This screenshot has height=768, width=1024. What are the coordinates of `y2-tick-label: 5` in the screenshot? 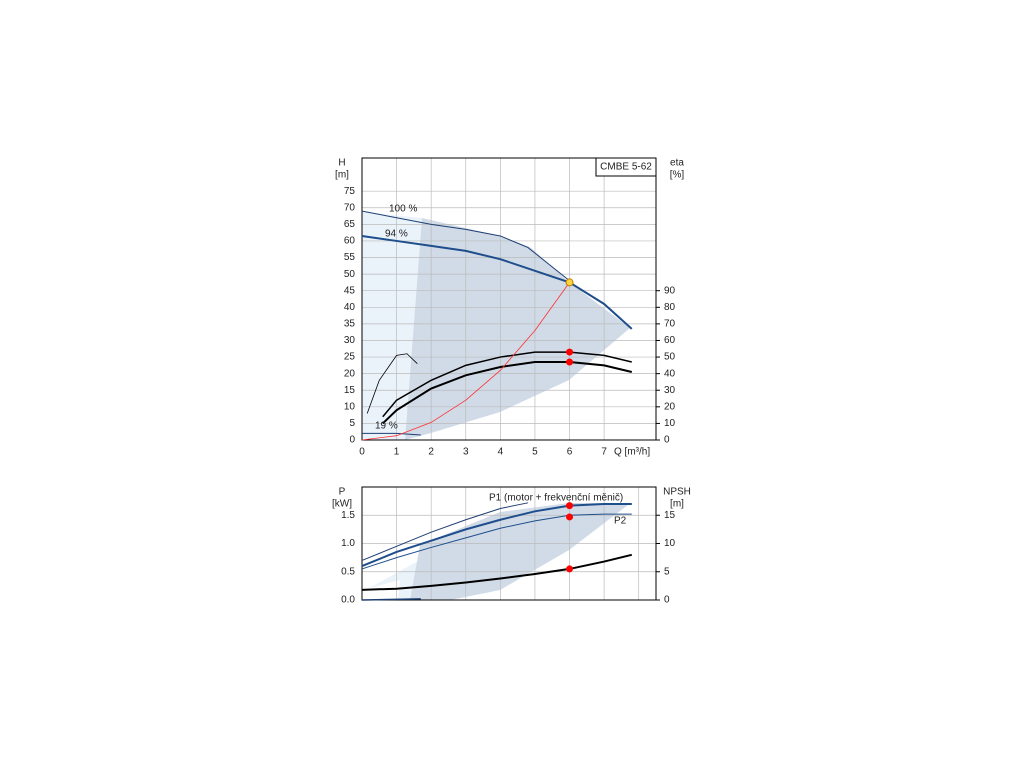 It's located at (667, 571).